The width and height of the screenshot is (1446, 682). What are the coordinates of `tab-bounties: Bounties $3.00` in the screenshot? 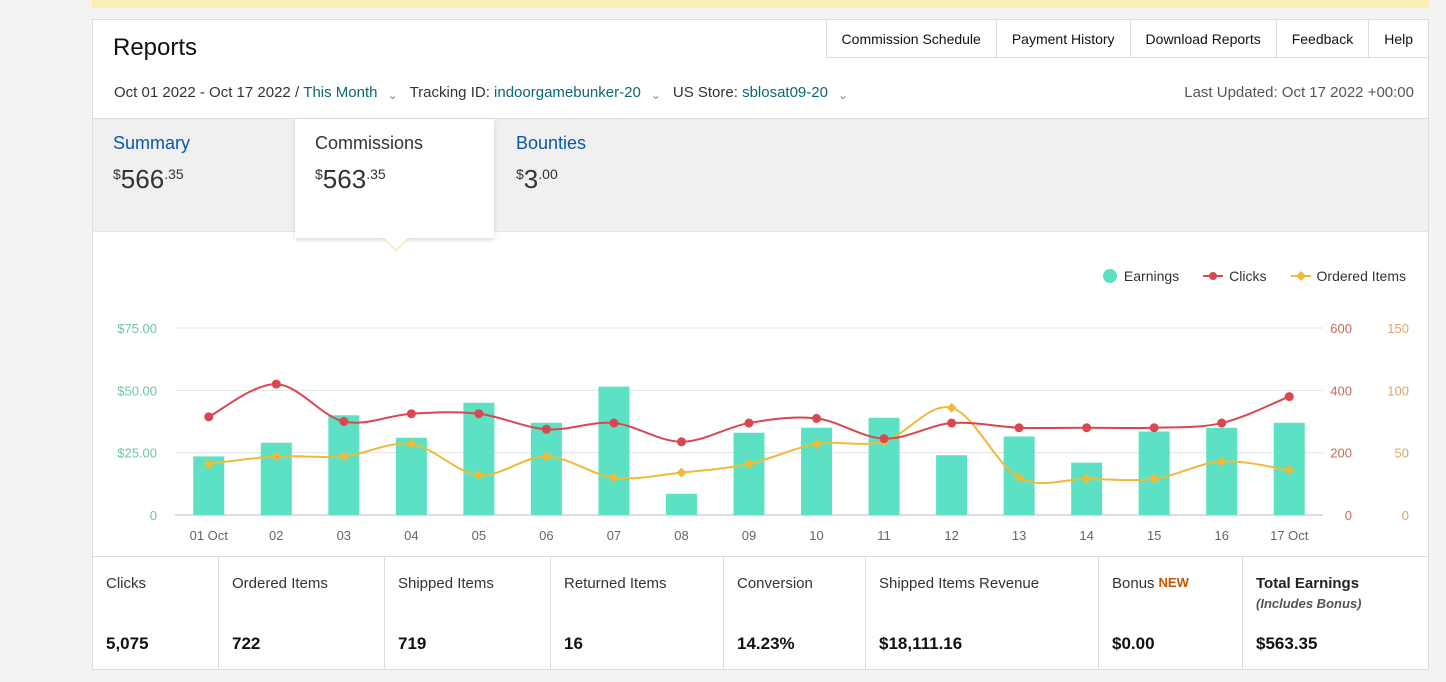 It's located at (586, 176).